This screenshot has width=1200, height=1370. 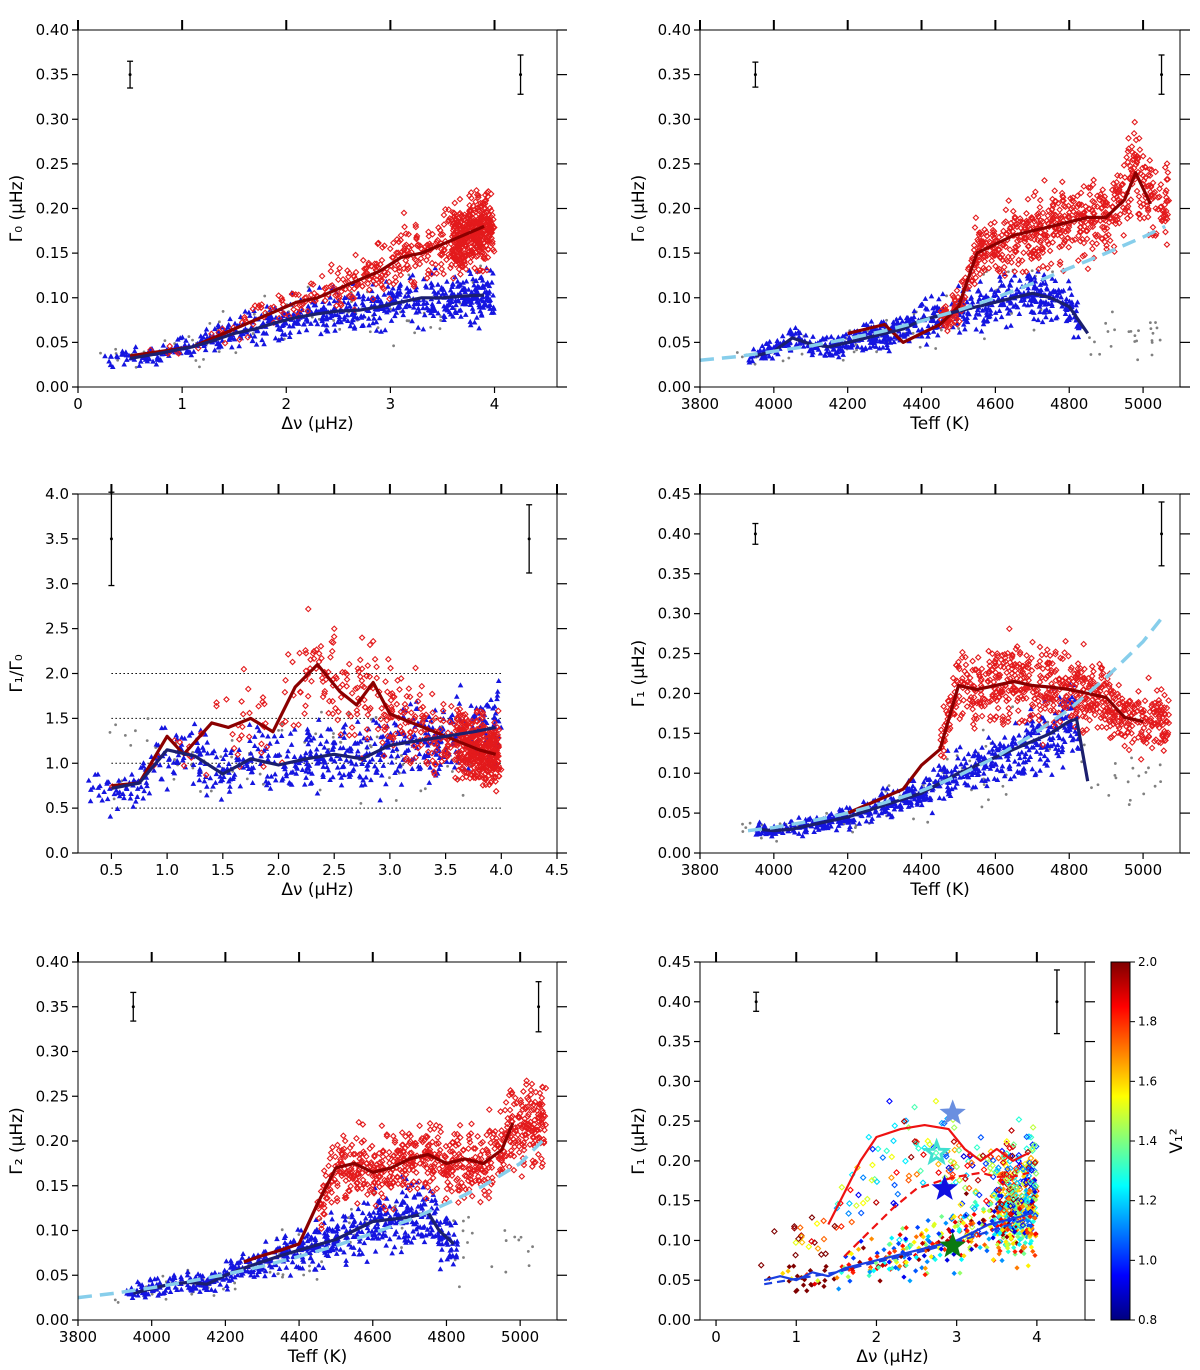 What do you see at coordinates (939, 424) in the screenshot?
I see `x-axis-label: Teff (K)` at bounding box center [939, 424].